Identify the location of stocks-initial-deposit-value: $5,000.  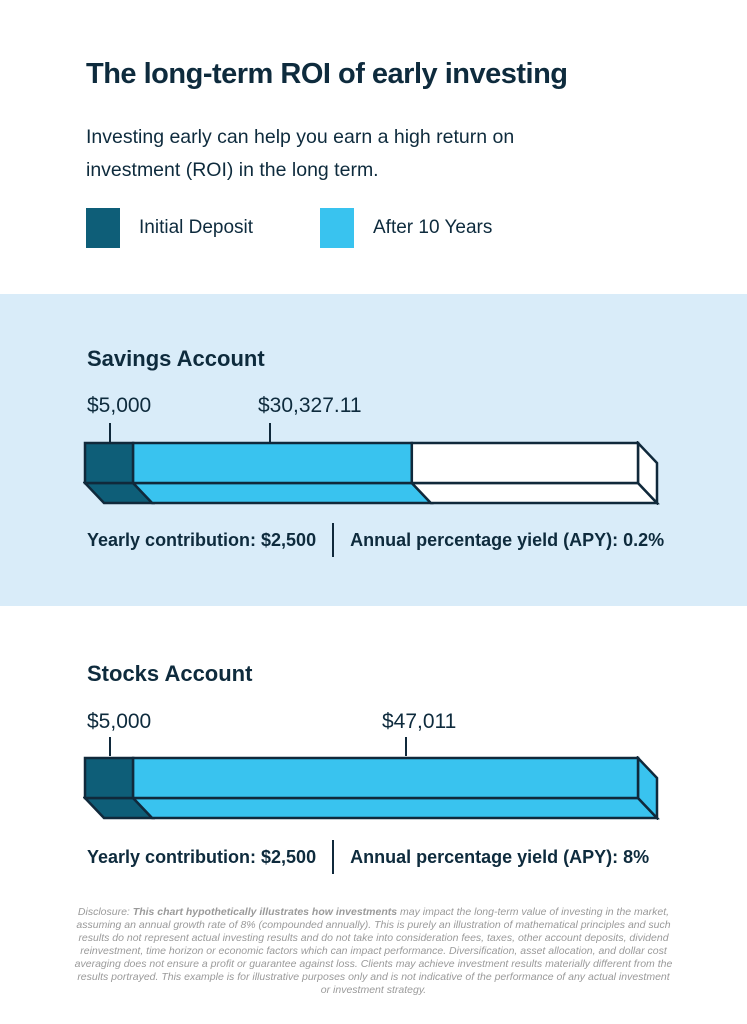
(119, 721).